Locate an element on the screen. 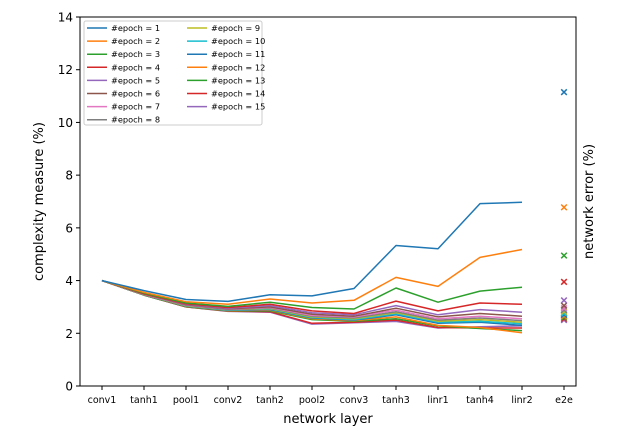 The height and width of the screenshot is (443, 640). x-axis-label: network layer is located at coordinates (328, 419).